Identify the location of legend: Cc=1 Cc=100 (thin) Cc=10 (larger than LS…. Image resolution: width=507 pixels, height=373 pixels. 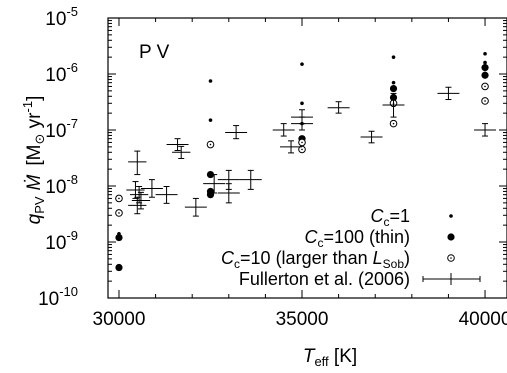
(351, 247).